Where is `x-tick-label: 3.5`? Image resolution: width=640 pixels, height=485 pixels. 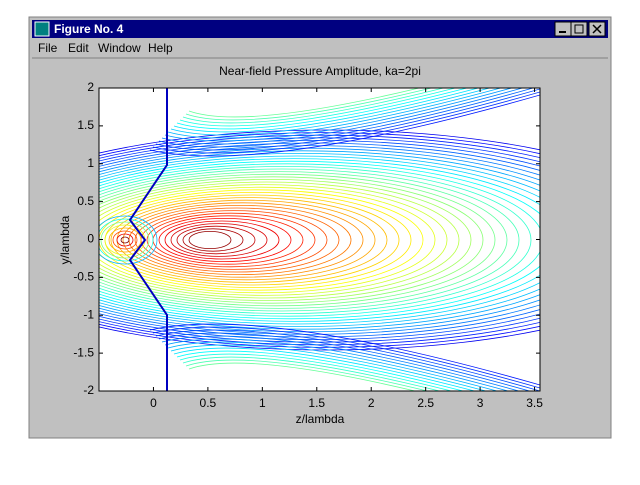
x-tick-label: 3.5 is located at coordinates (534, 403).